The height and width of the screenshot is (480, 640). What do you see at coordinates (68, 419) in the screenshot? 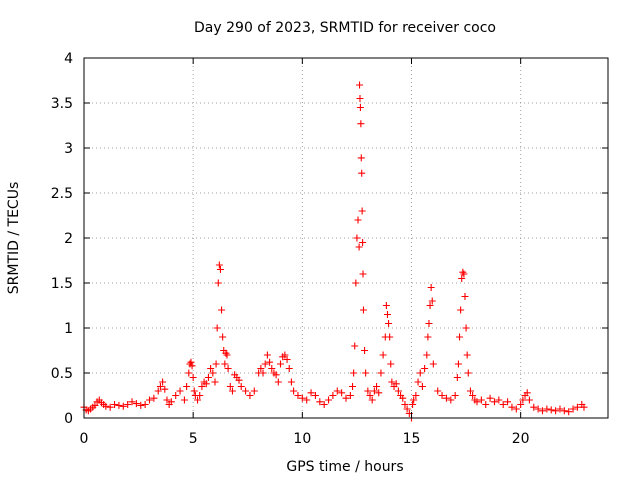
I see `y-tick-label: 0` at bounding box center [68, 419].